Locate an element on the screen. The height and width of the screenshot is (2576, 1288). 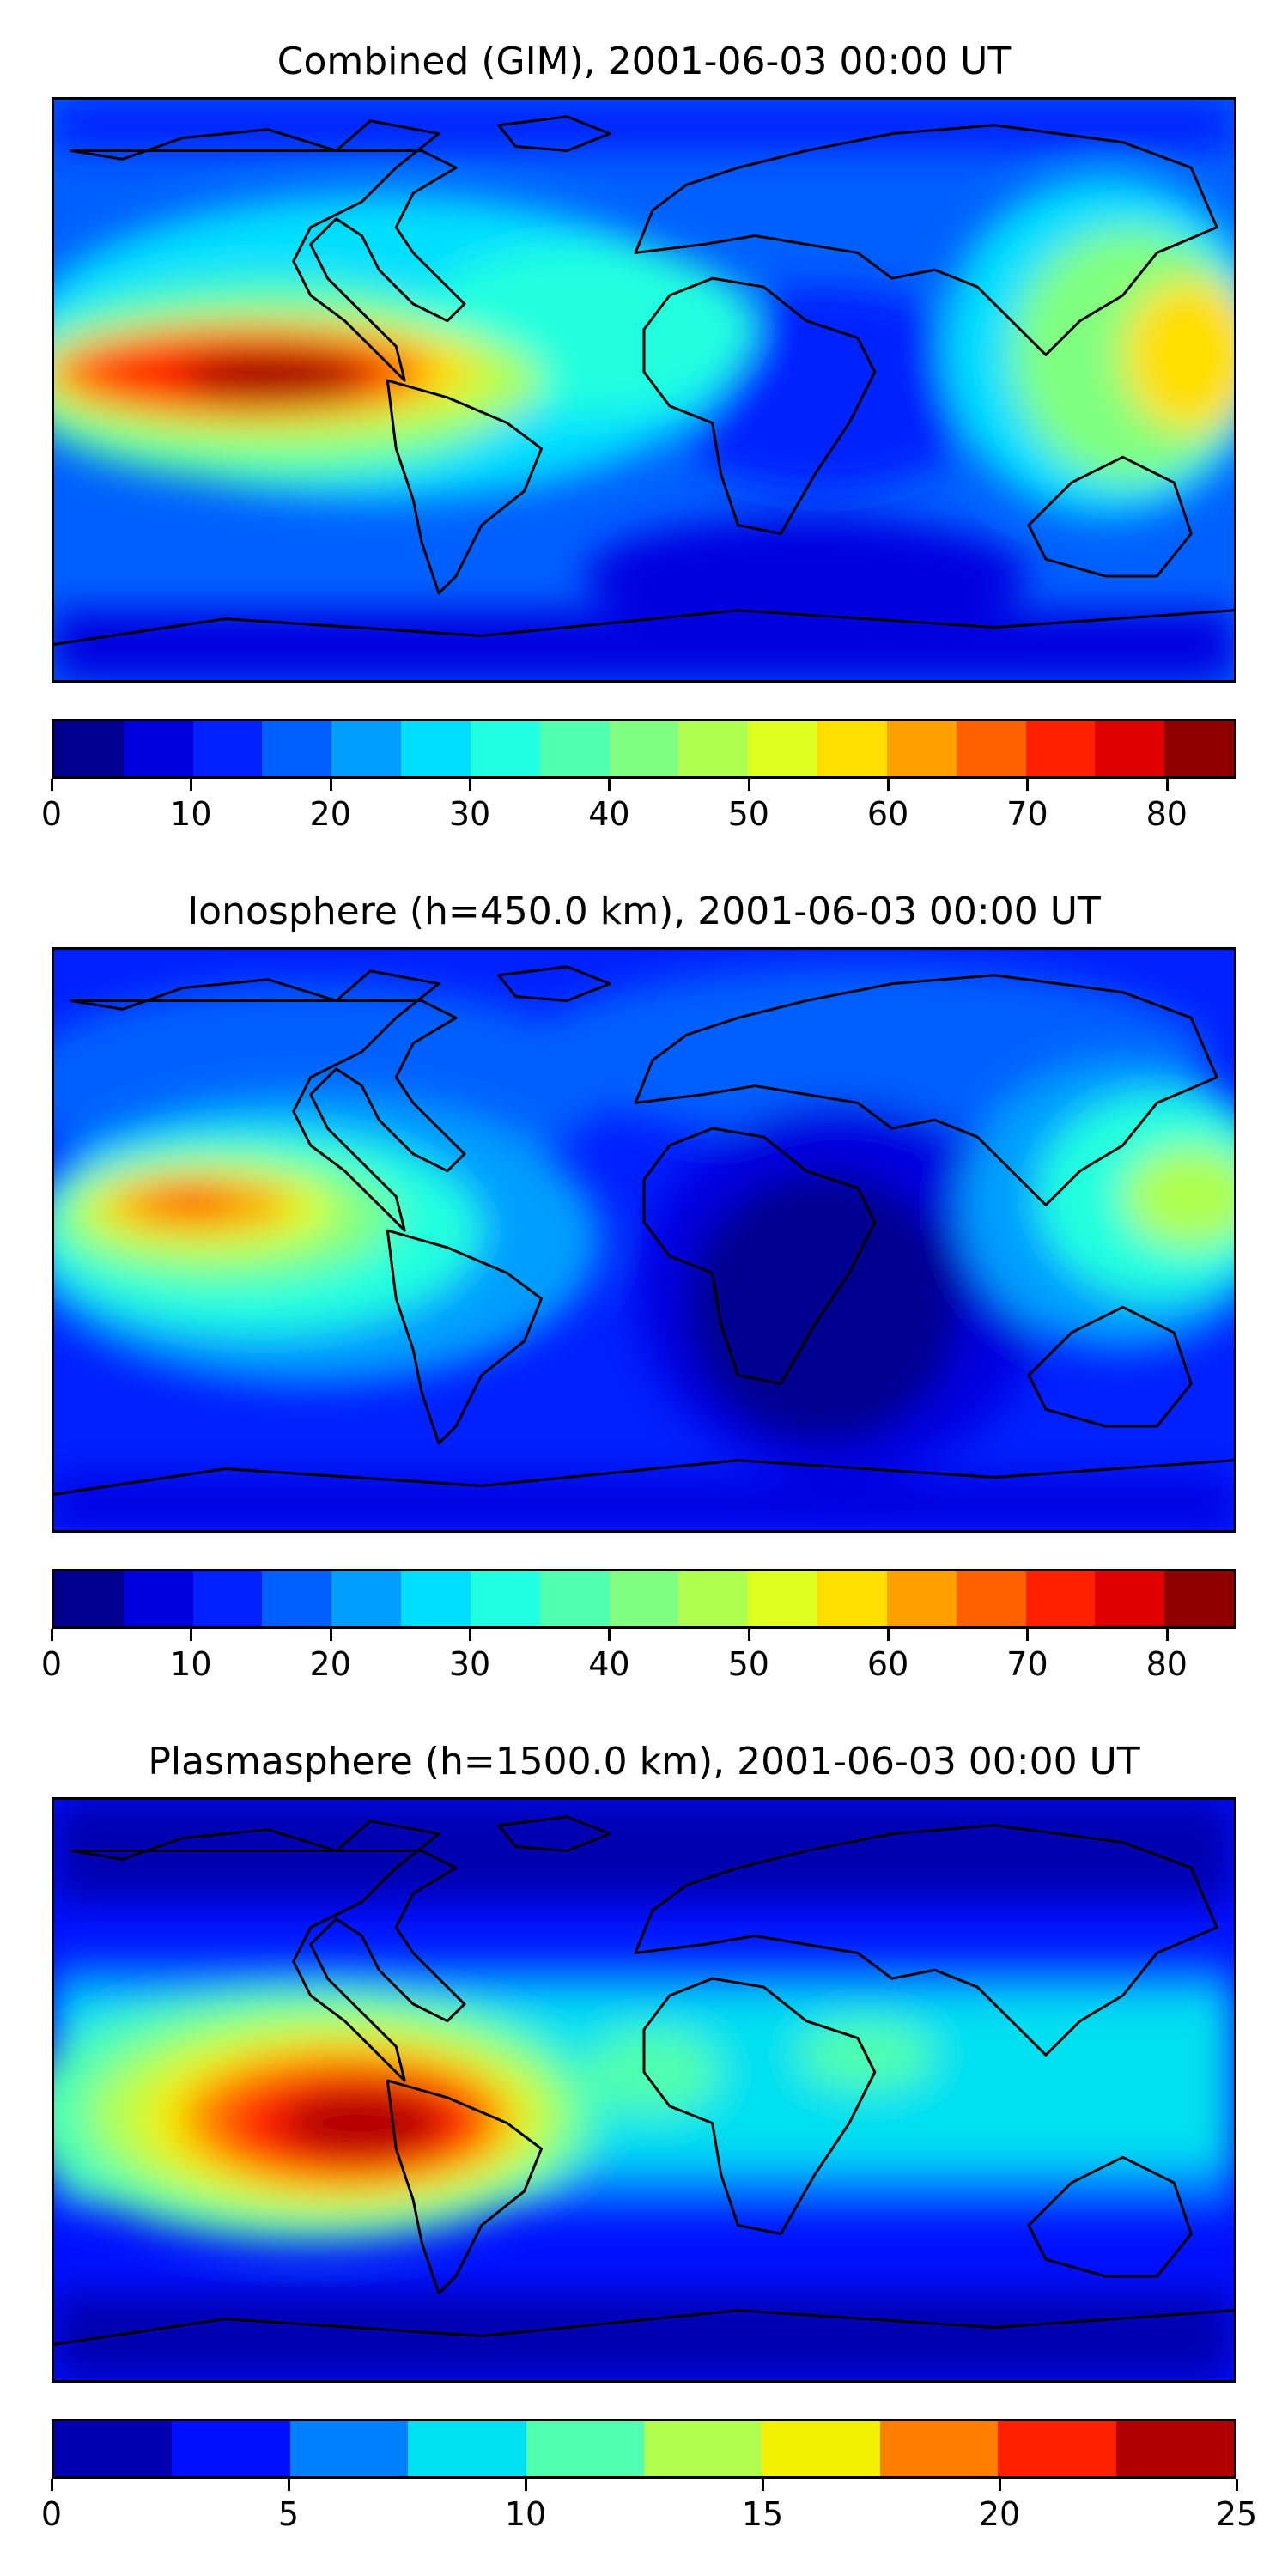
colorbar-ticks-plasmasphere: 0 5 10 15 20 25 is located at coordinates (649, 2506).